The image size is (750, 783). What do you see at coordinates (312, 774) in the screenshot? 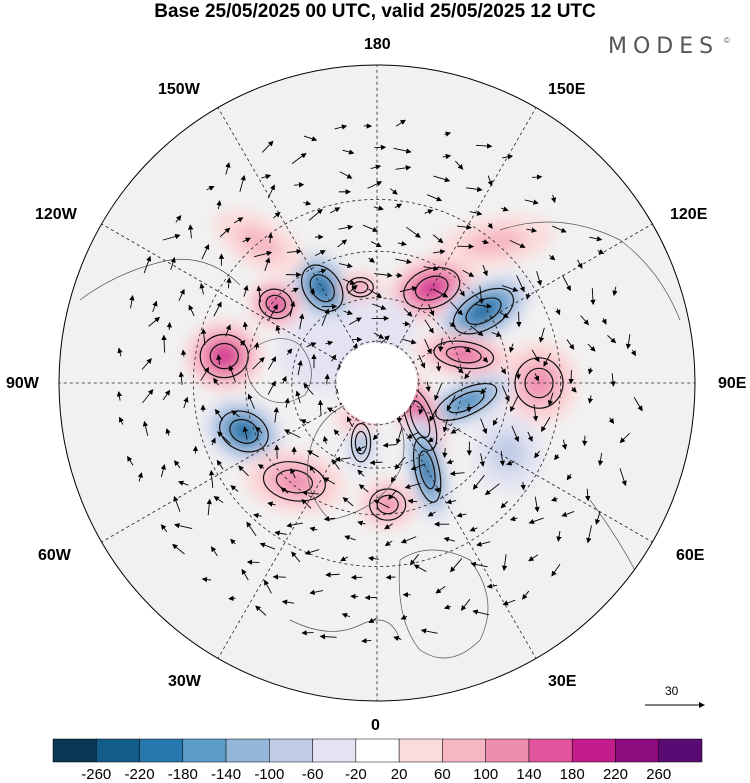
I see `colorbar-tick-label: -60` at bounding box center [312, 774].